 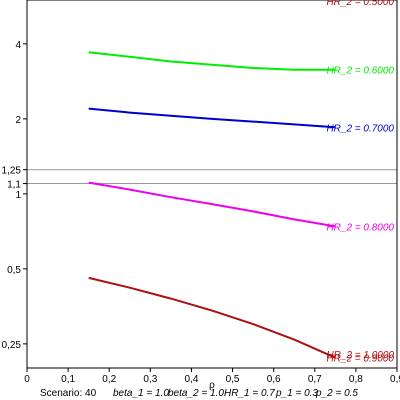 I want to click on x-tick-label-9: 0,9, so click(x=395, y=379).